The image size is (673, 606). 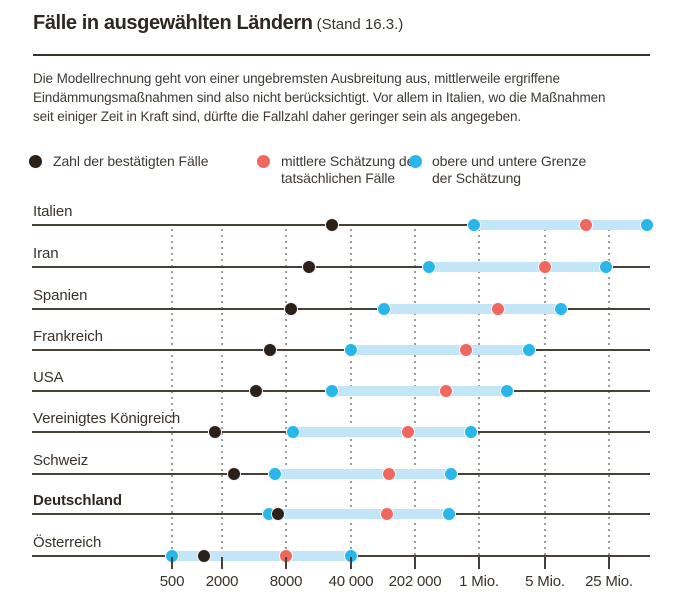 I want to click on row-label: Vereinigtes Königreich, so click(x=107, y=418).